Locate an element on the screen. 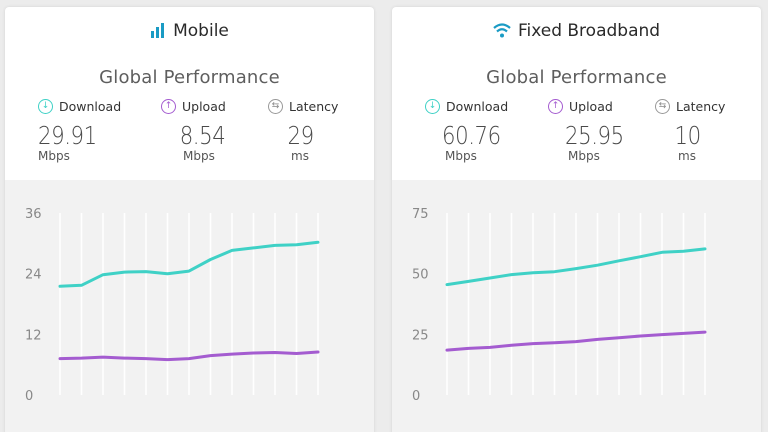 This screenshot has width=768, height=432. download-value: 29.91 is located at coordinates (67, 135).